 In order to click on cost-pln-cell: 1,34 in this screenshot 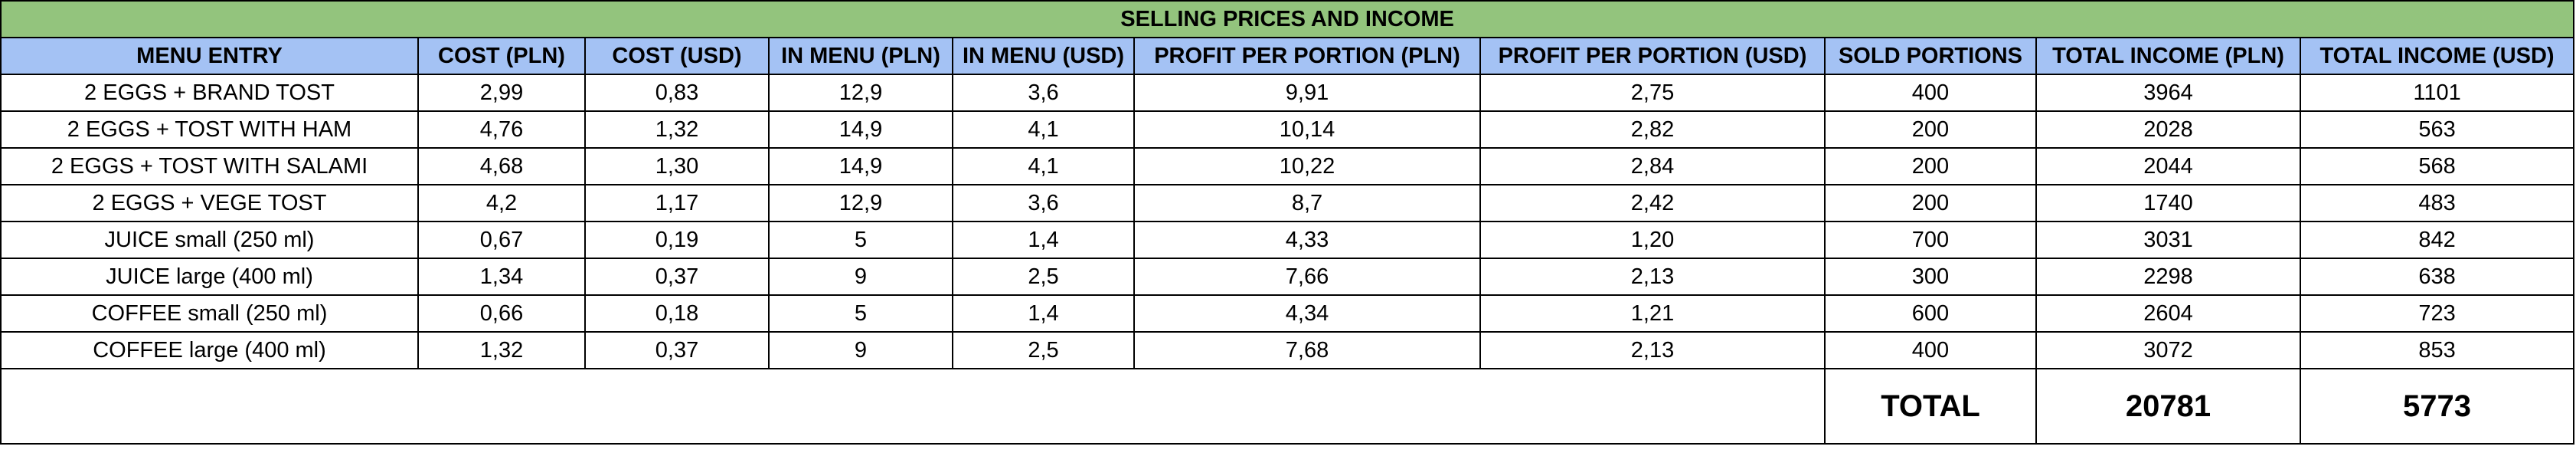, I will do `click(501, 277)`.